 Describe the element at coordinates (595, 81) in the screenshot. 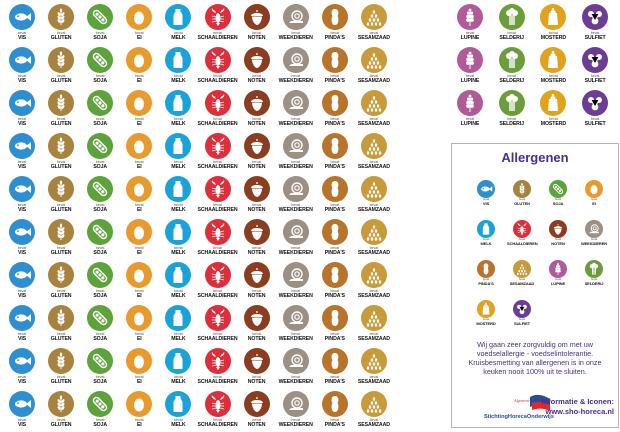

I see `allergen-label: SULFIET` at that location.